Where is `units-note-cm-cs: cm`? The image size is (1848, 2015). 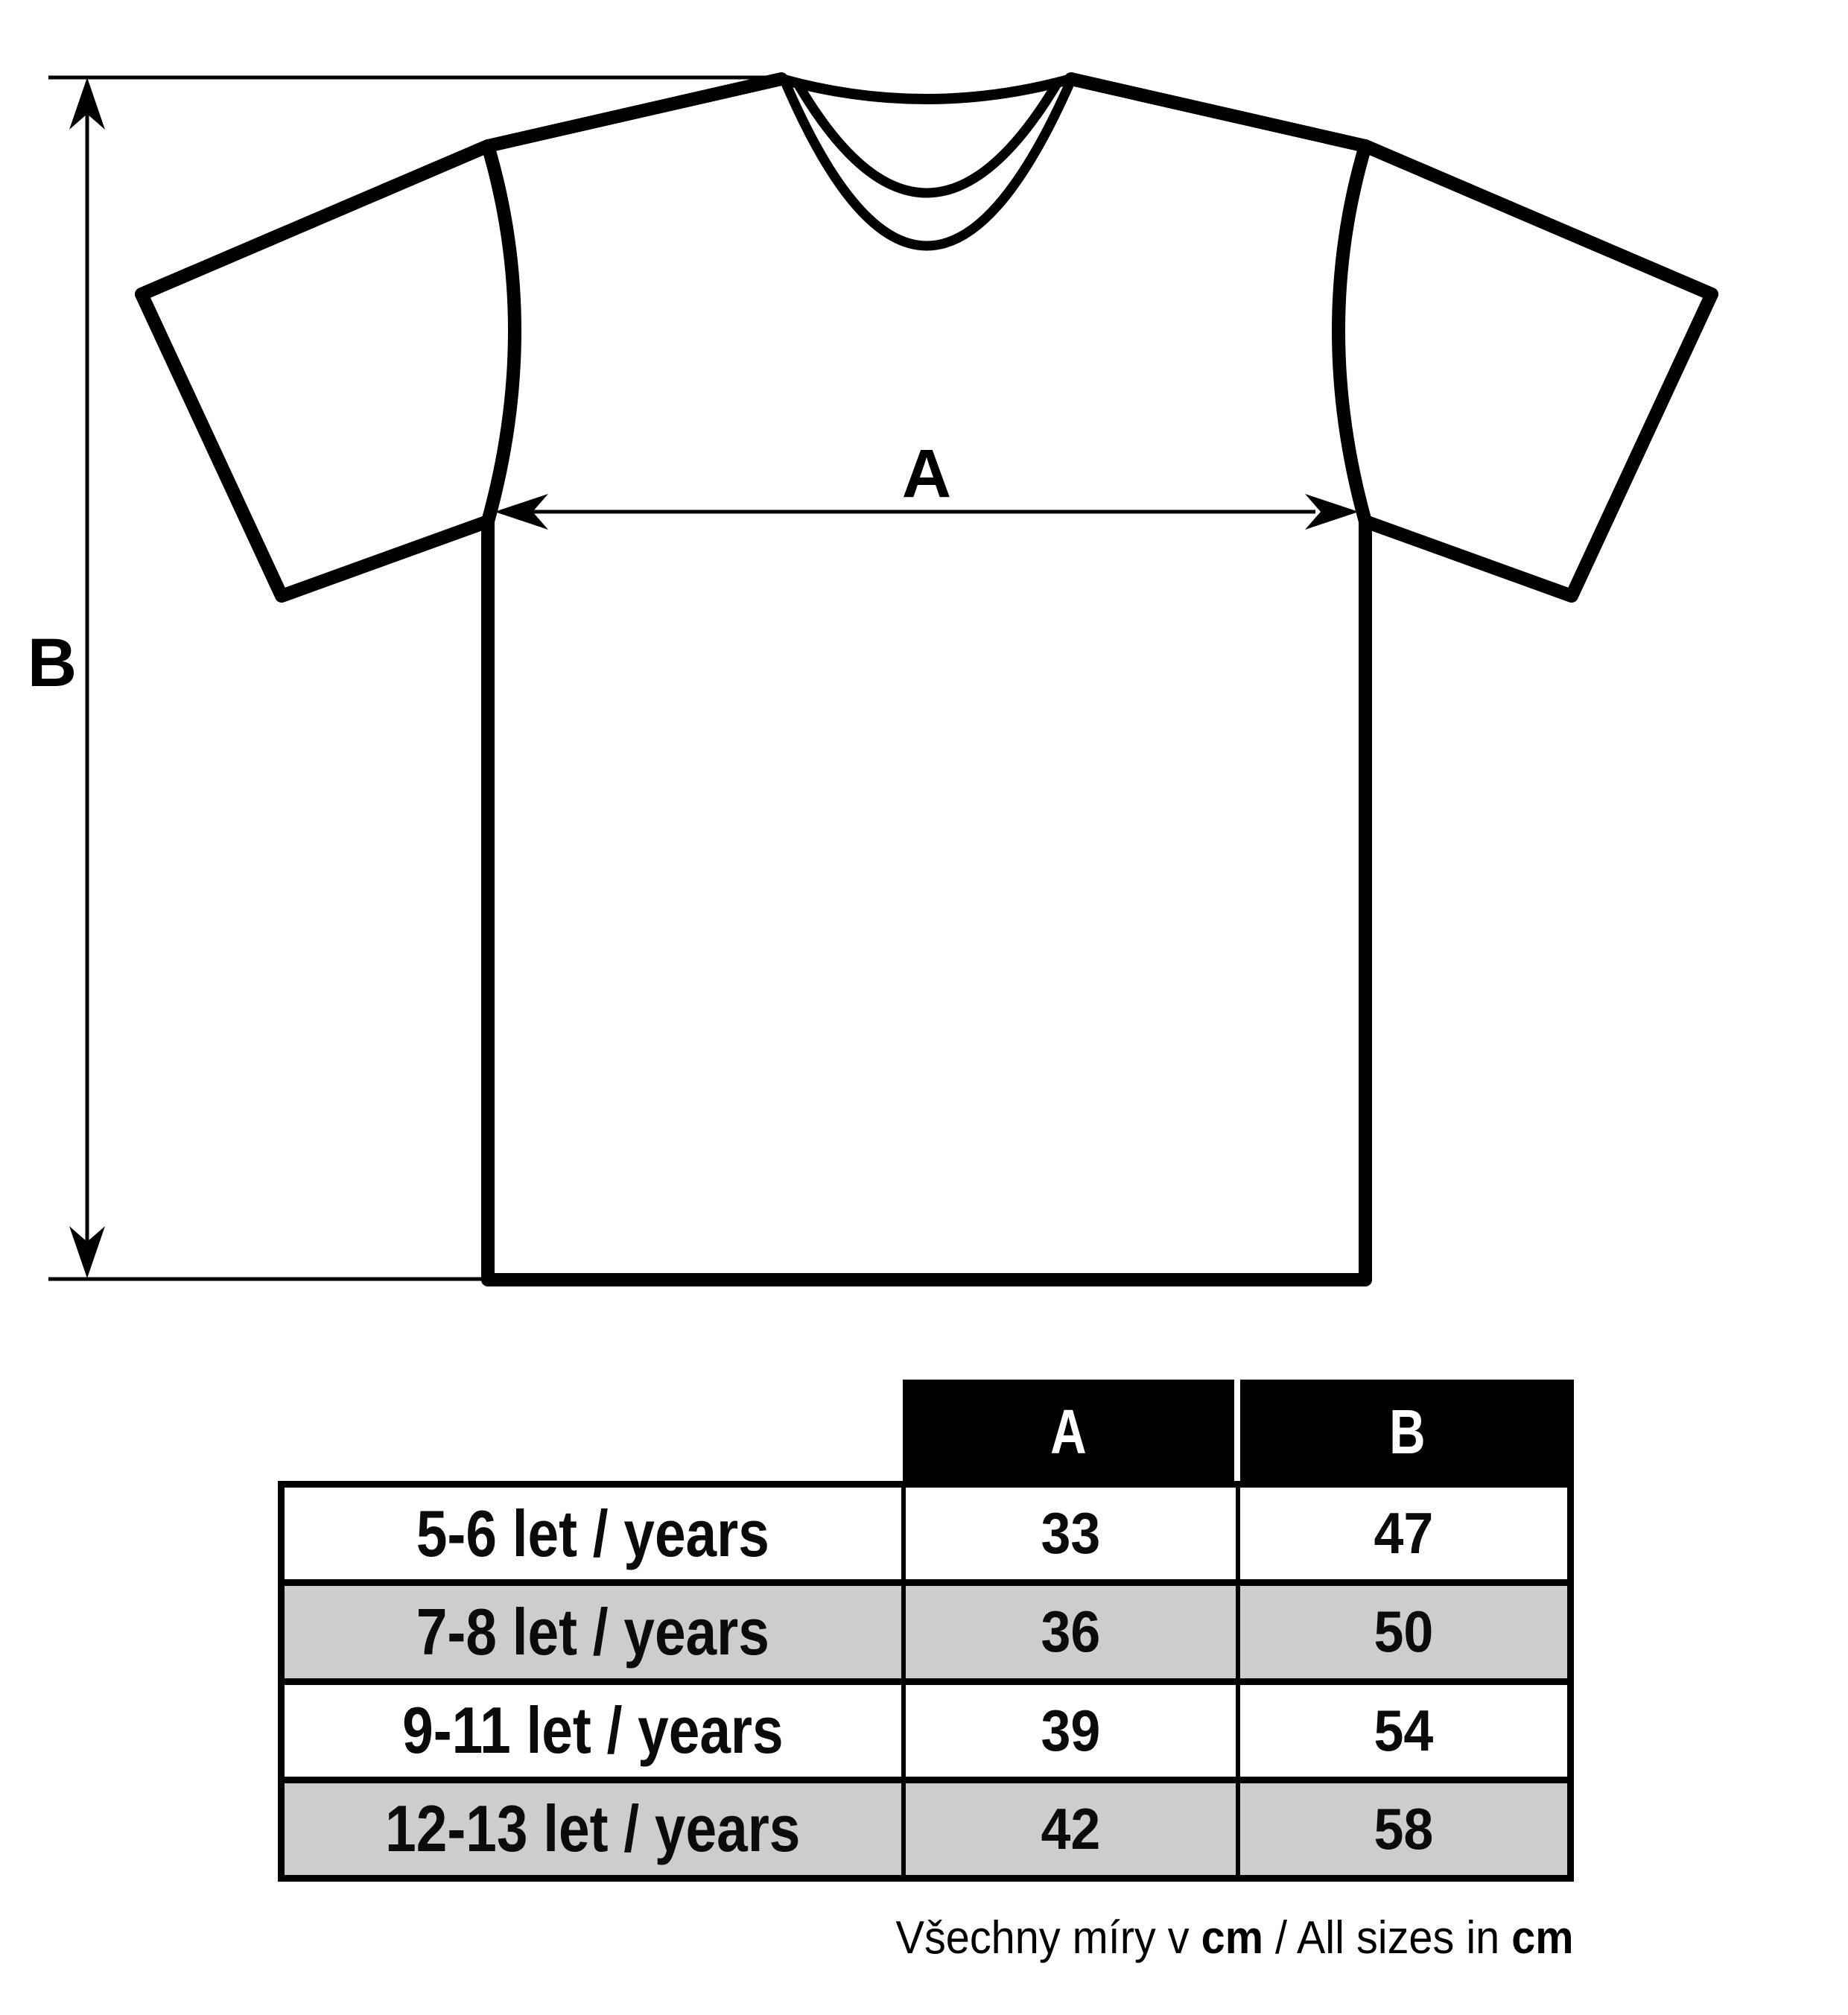
units-note-cm-cs: cm is located at coordinates (1232, 1937).